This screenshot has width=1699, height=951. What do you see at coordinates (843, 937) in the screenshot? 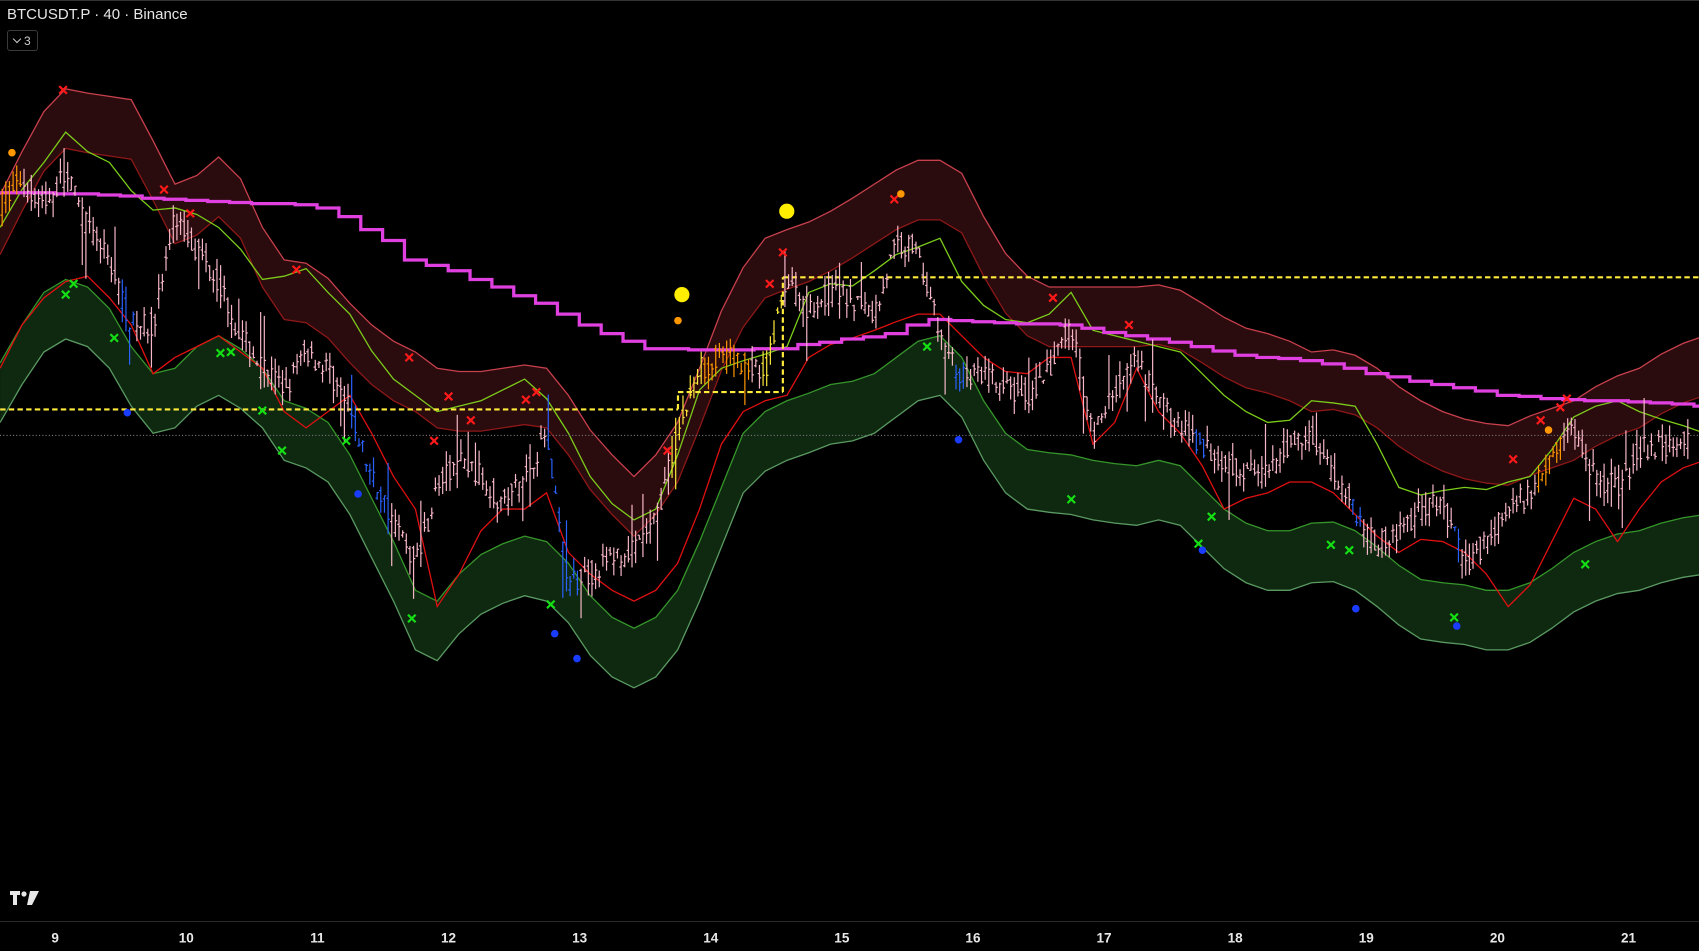
I see `x-axis: 9 10 11 12 13 14 15 16 17 18 19 20 21` at bounding box center [843, 937].